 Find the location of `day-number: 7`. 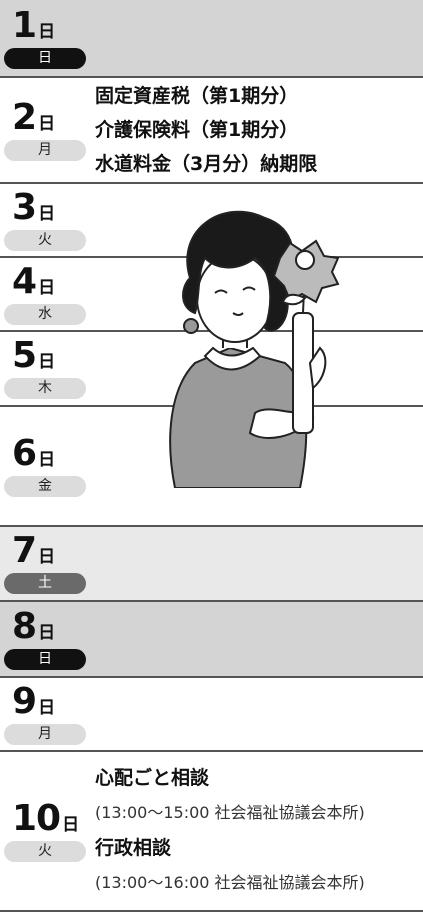

day-number: 7 is located at coordinates (24, 550).